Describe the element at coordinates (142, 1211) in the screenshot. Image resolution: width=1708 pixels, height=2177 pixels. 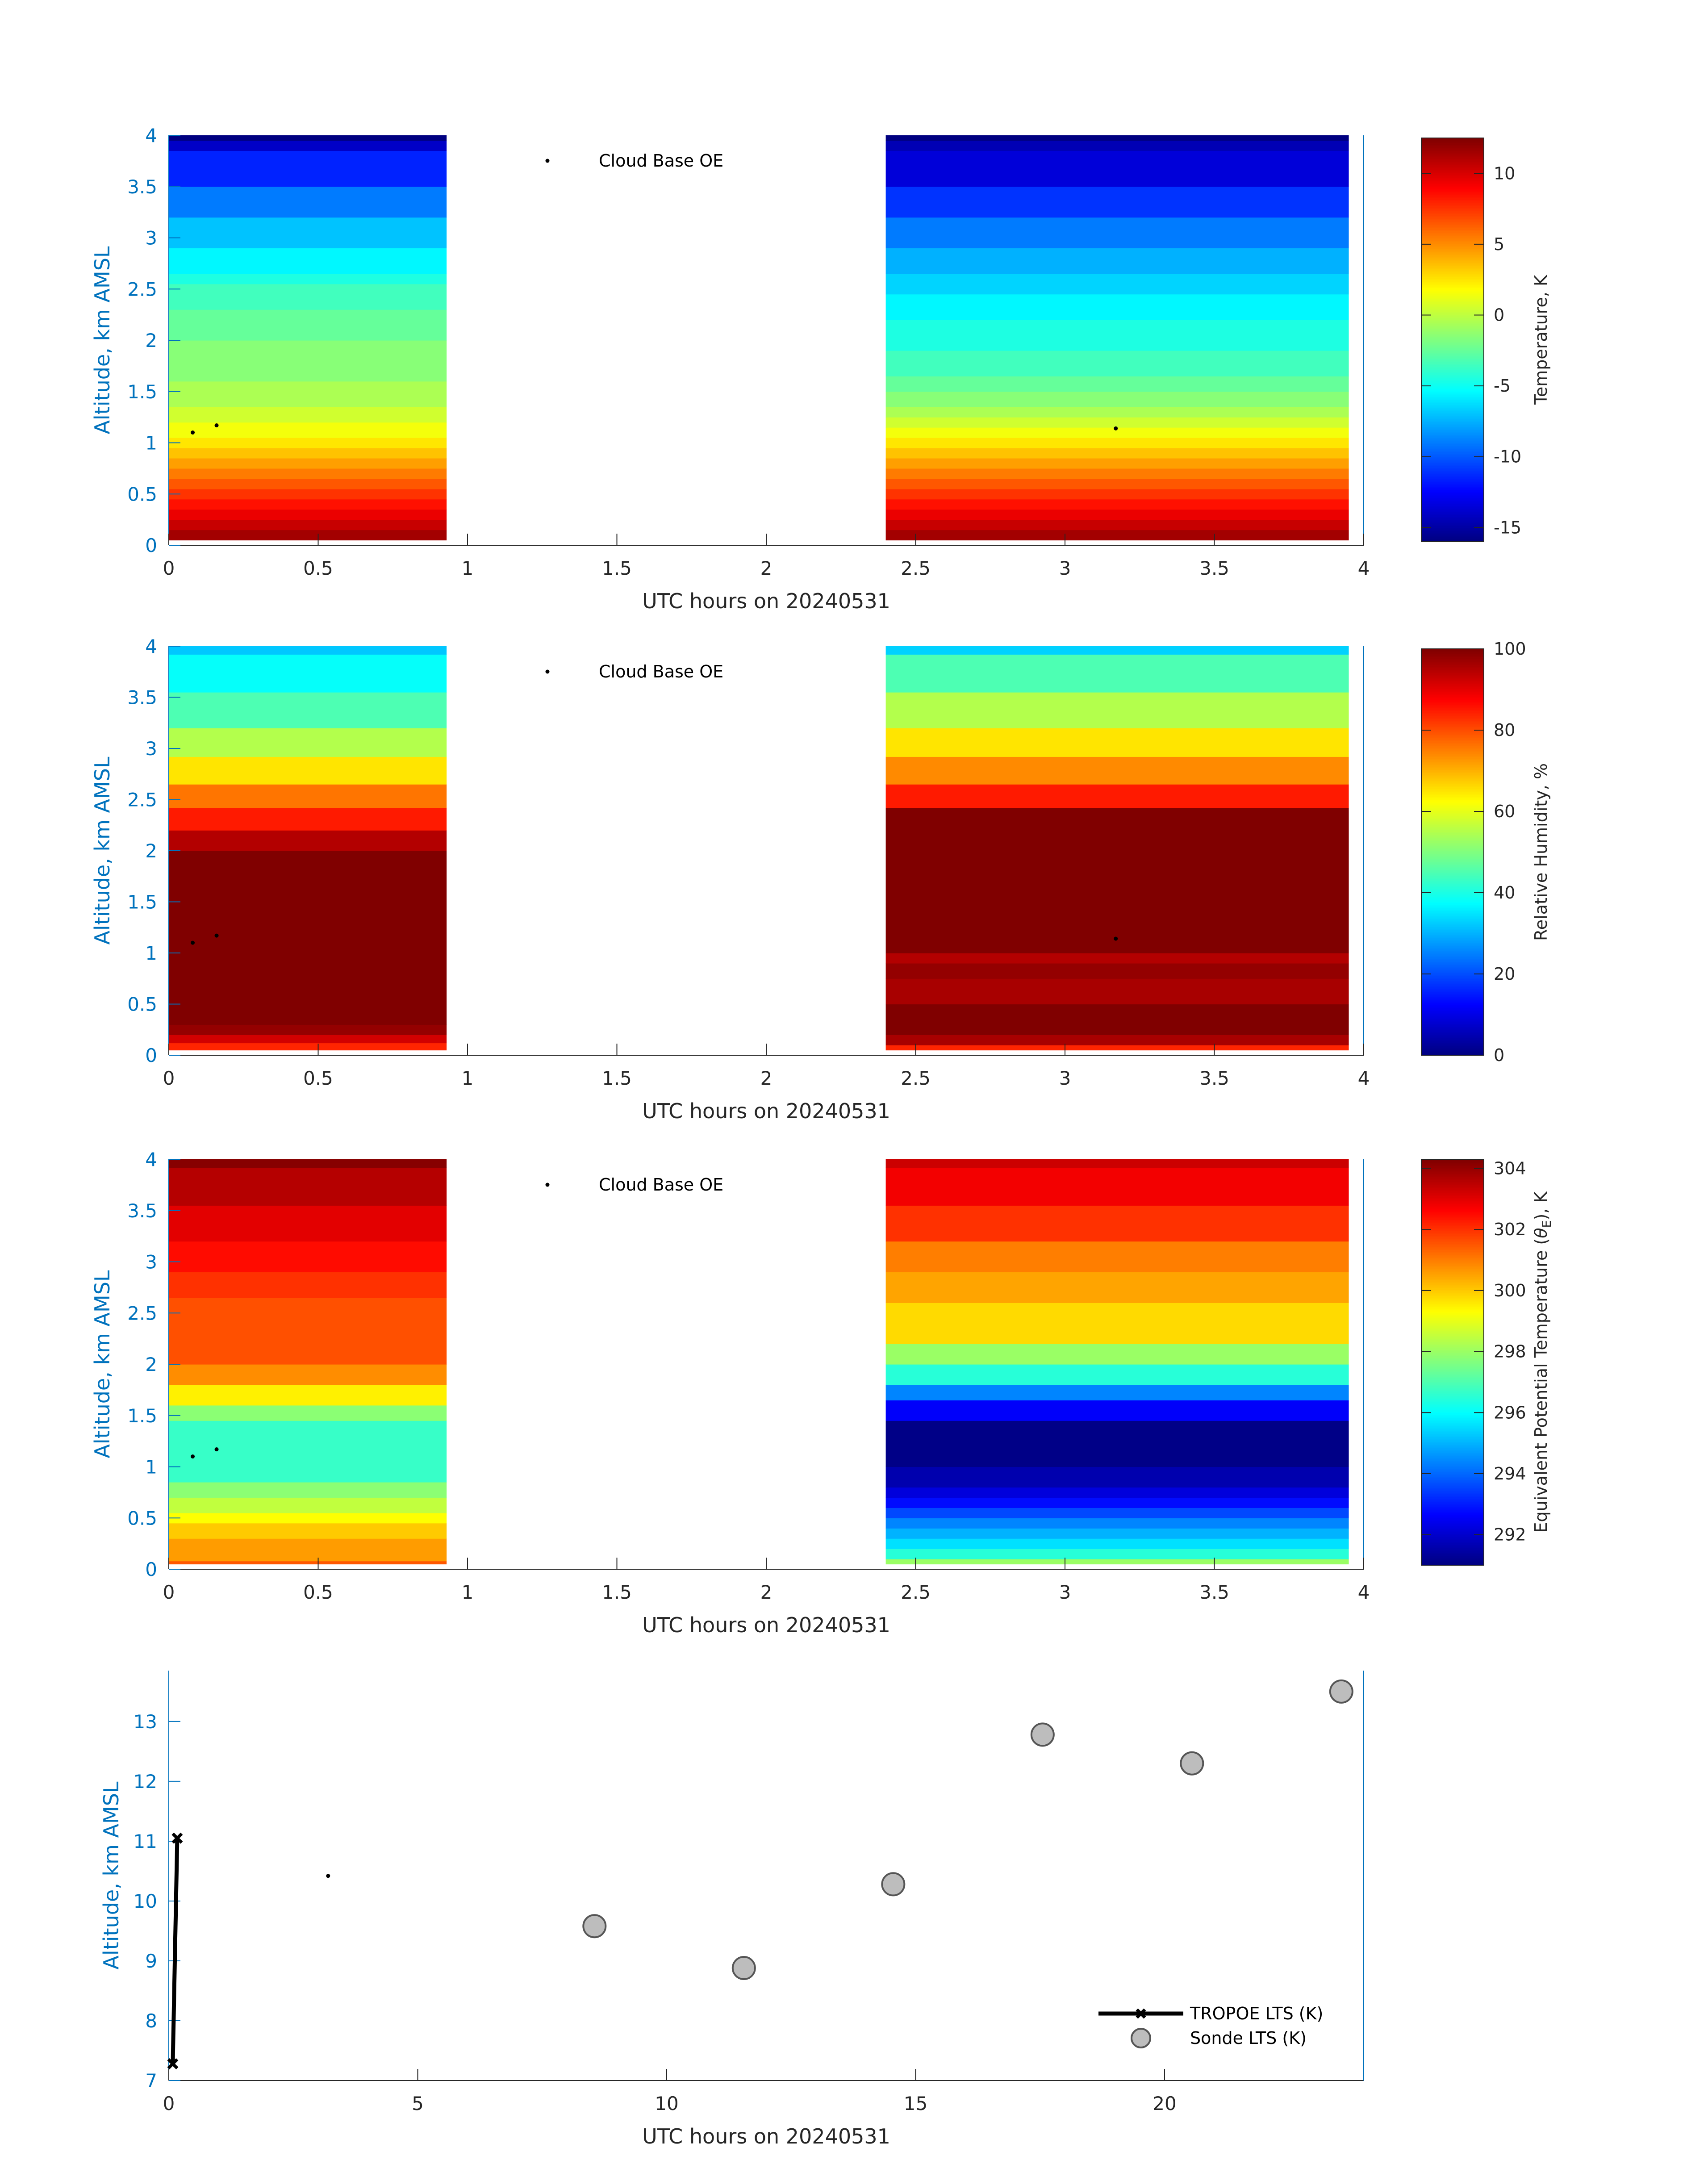
I see `y-tick-label: 3.5` at that location.